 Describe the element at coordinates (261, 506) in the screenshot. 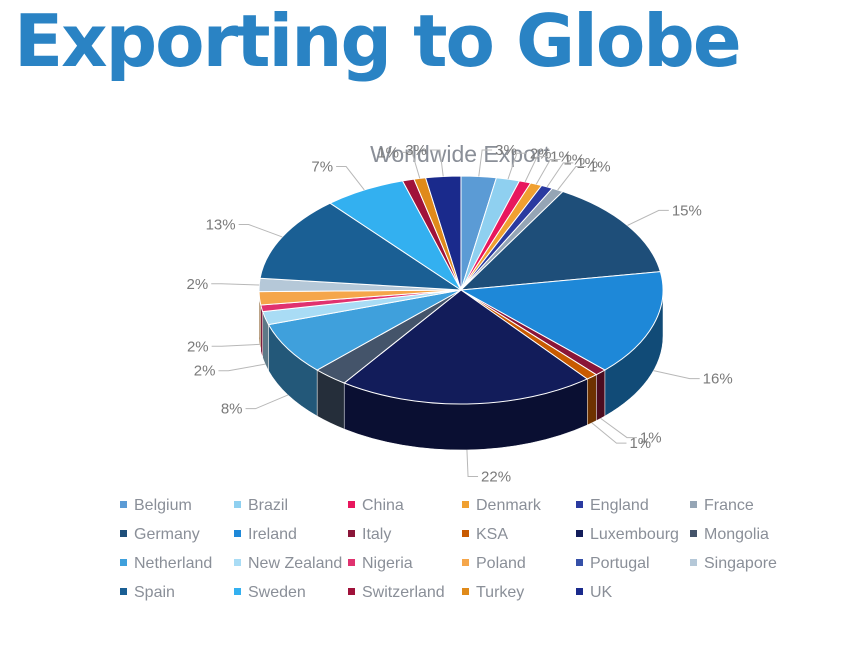

I see `legend-item: Brazil` at that location.